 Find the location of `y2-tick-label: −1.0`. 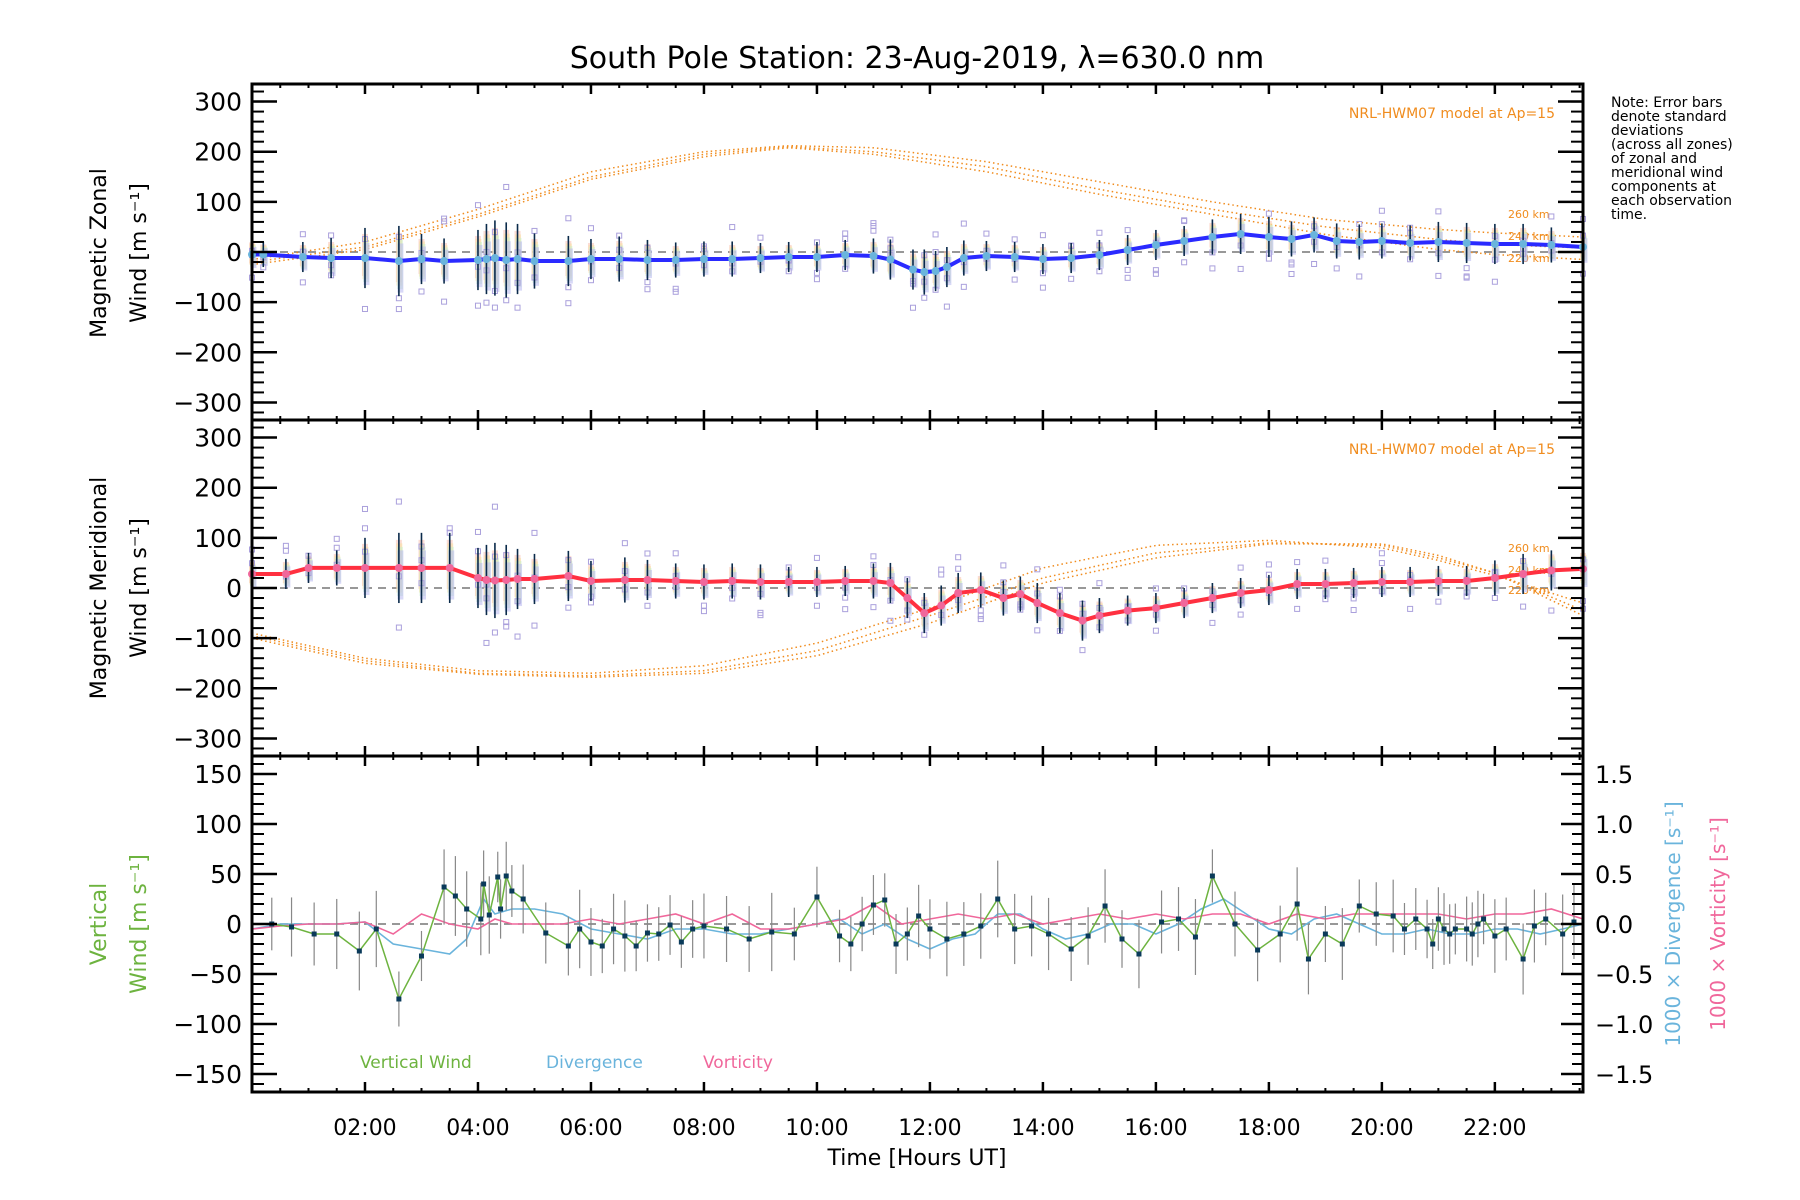

y2-tick-label: −1.0 is located at coordinates (1624, 1025).